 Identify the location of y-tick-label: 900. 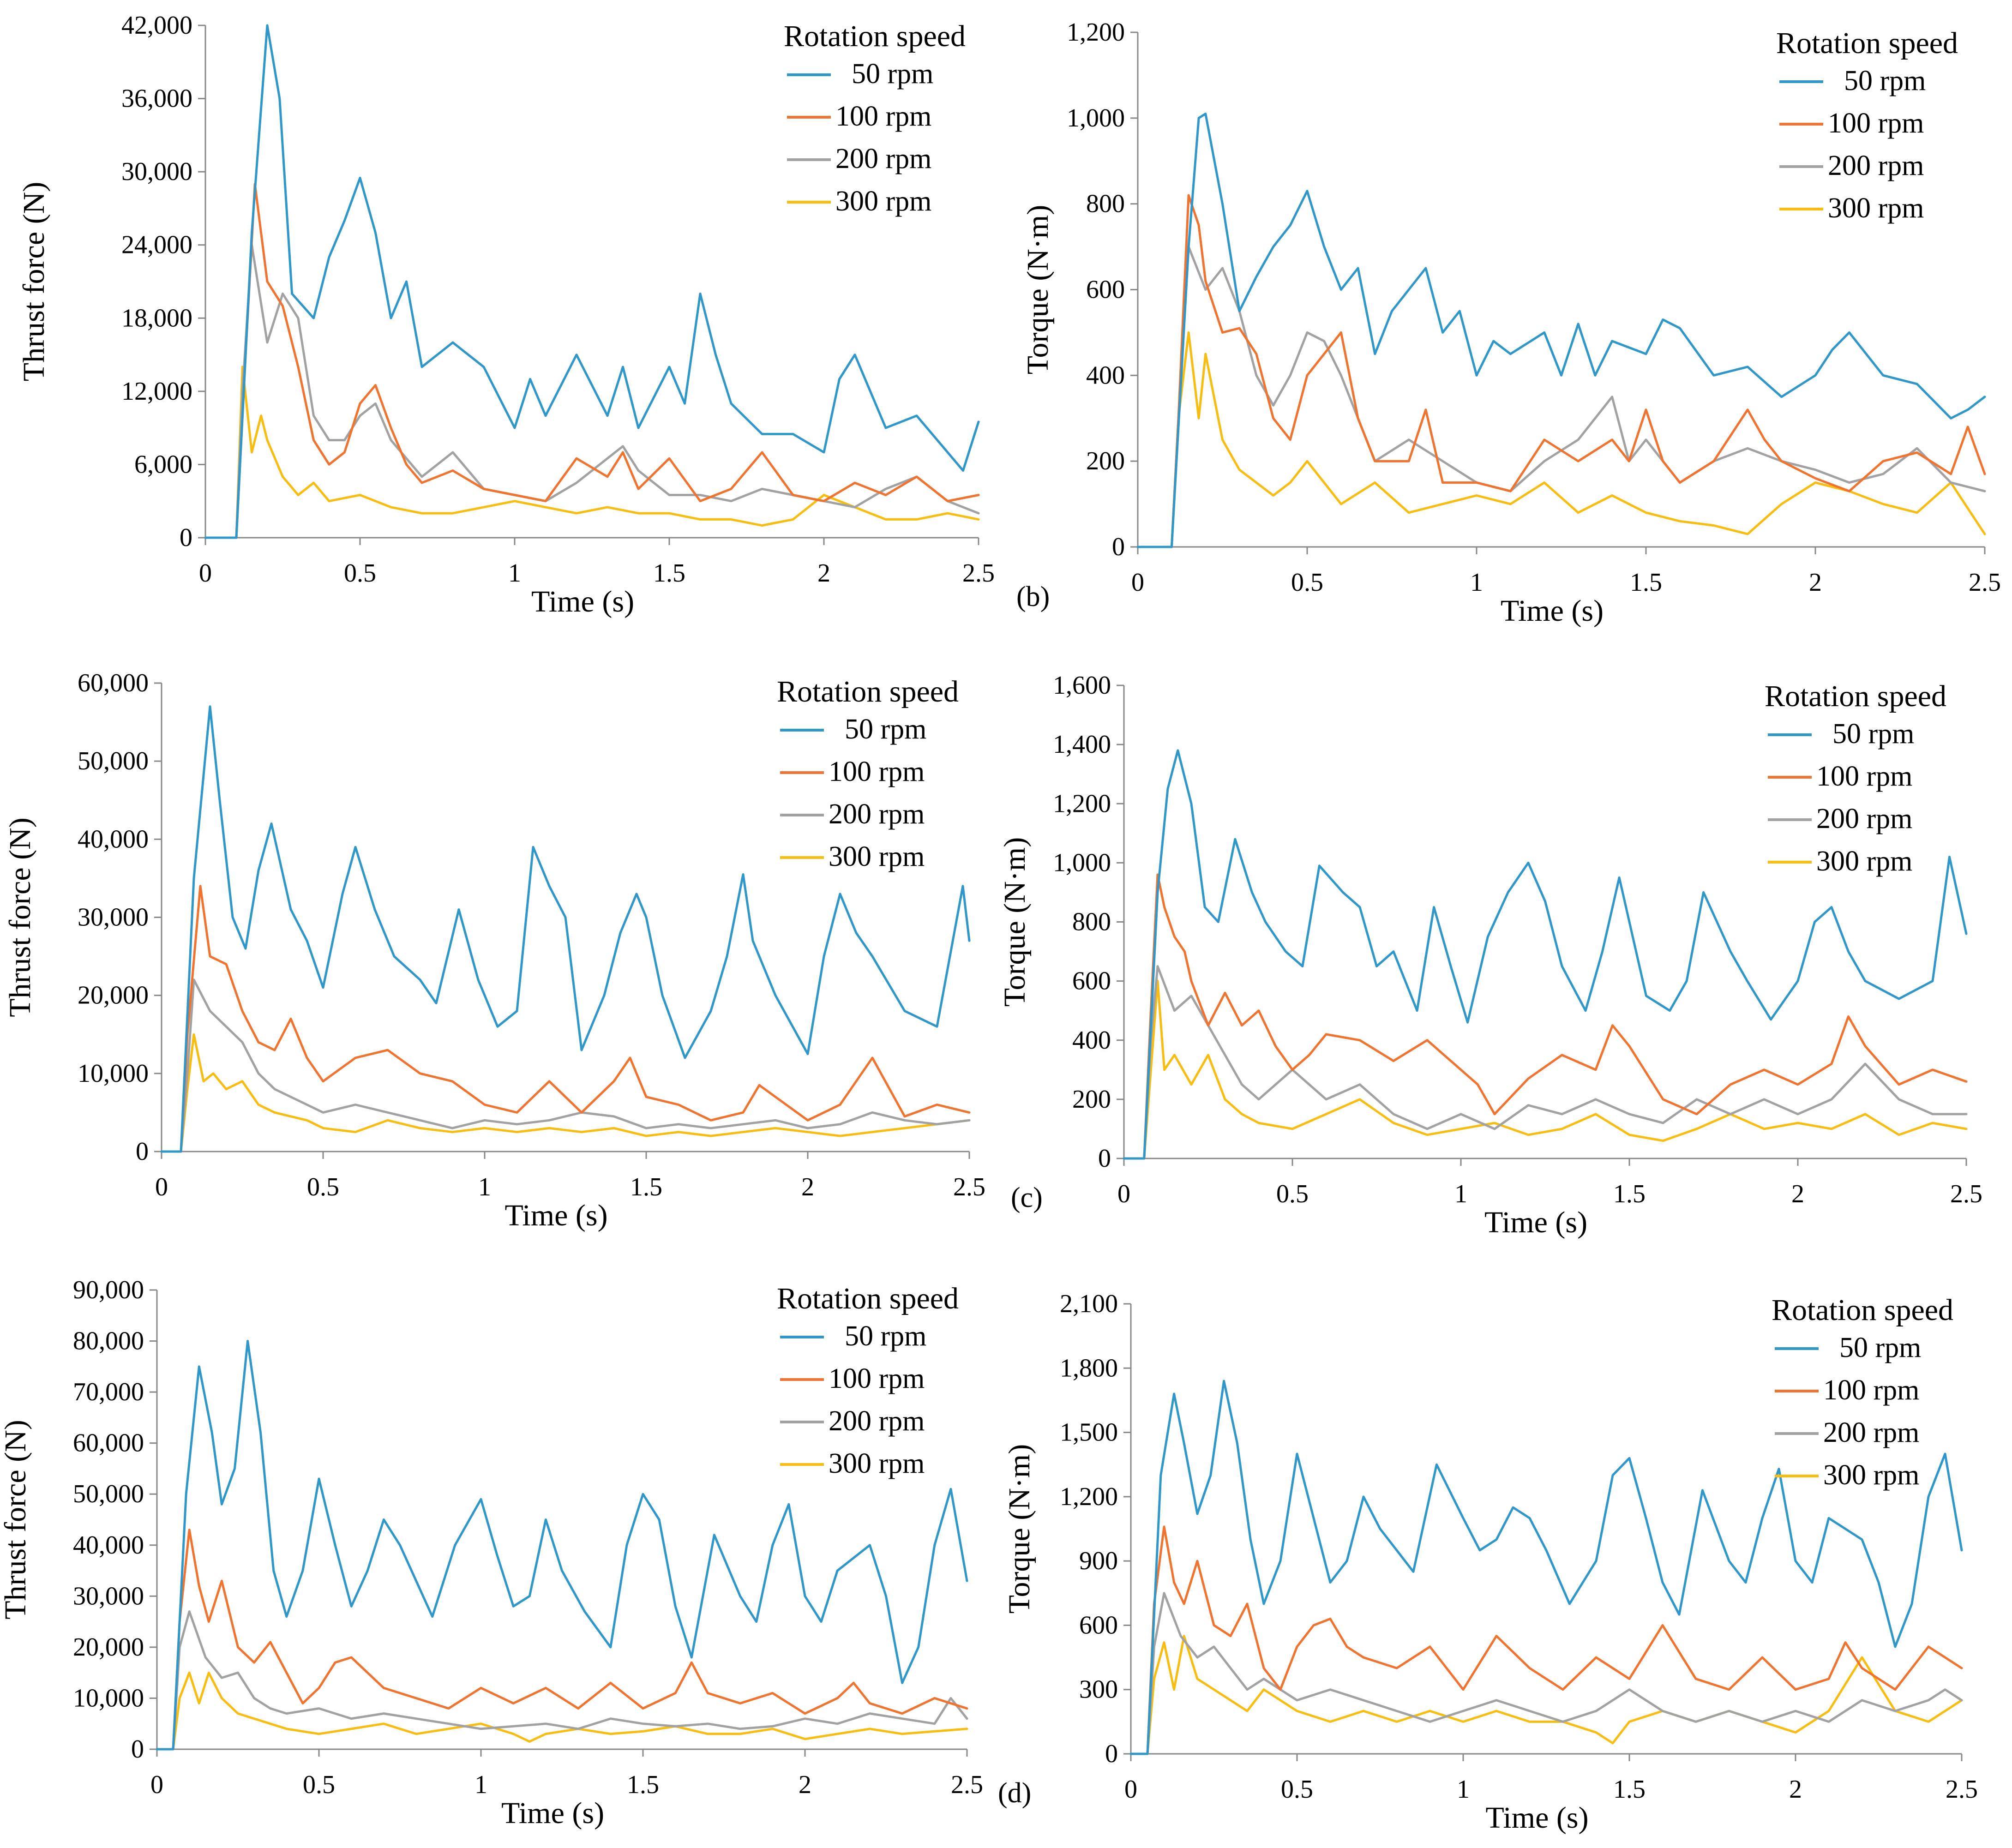
(1099, 1561).